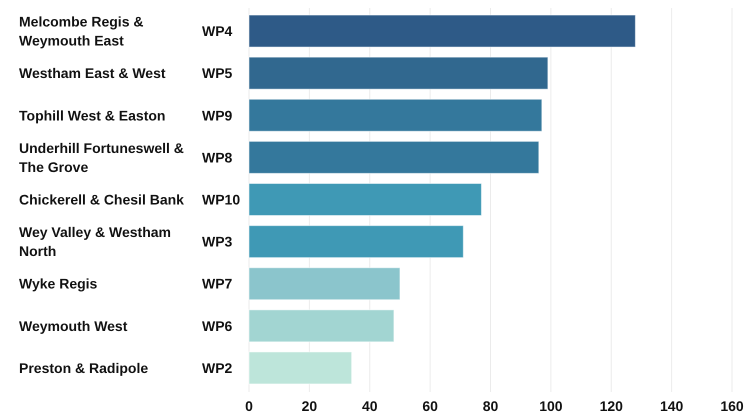 The height and width of the screenshot is (416, 752). I want to click on x-tick-label: 120, so click(612, 406).